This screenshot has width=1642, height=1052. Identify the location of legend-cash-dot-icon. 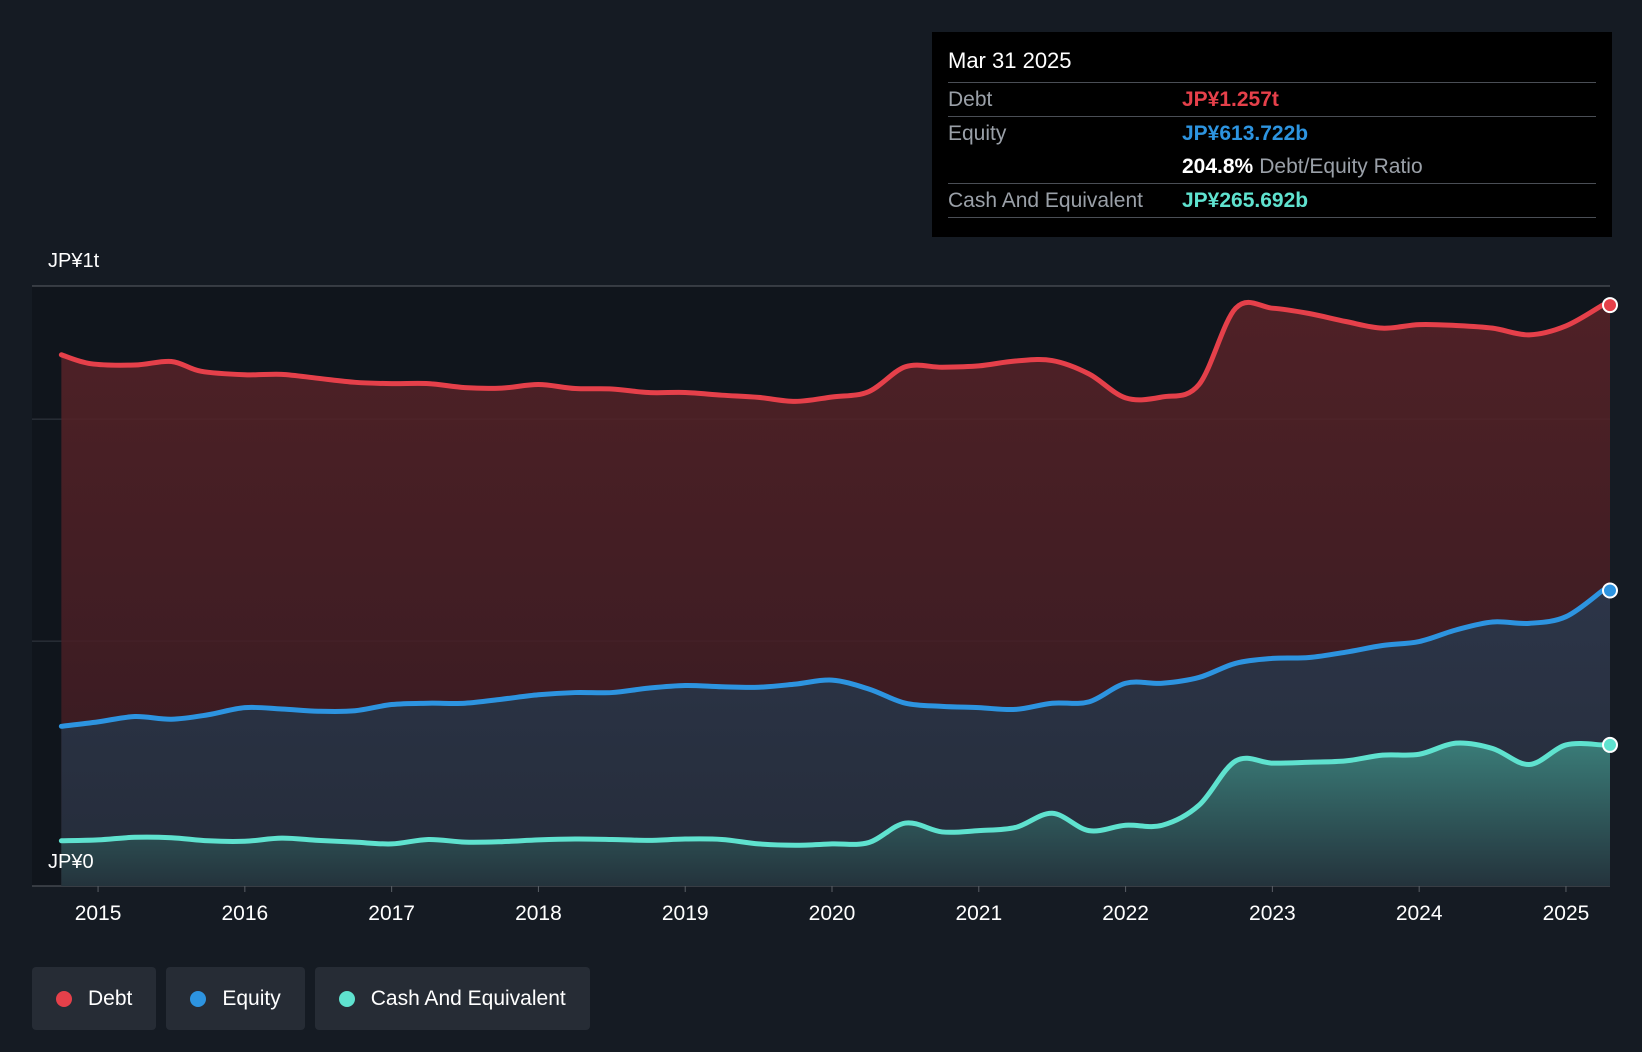
(346, 998).